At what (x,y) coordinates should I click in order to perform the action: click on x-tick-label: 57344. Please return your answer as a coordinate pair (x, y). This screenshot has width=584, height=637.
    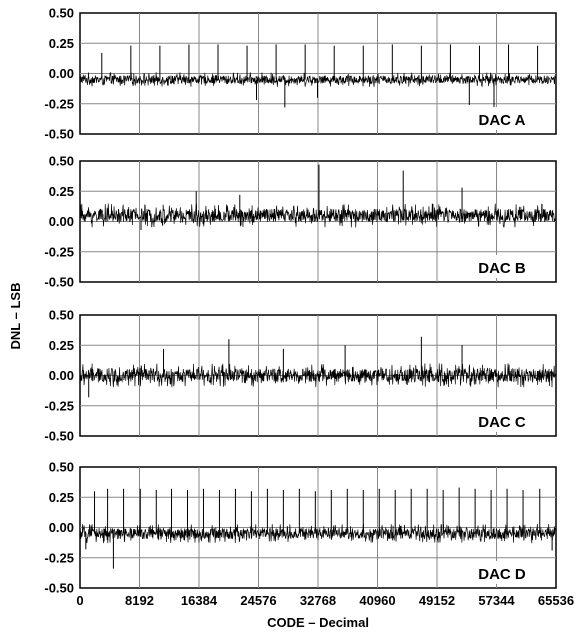
    Looking at the image, I should click on (496, 600).